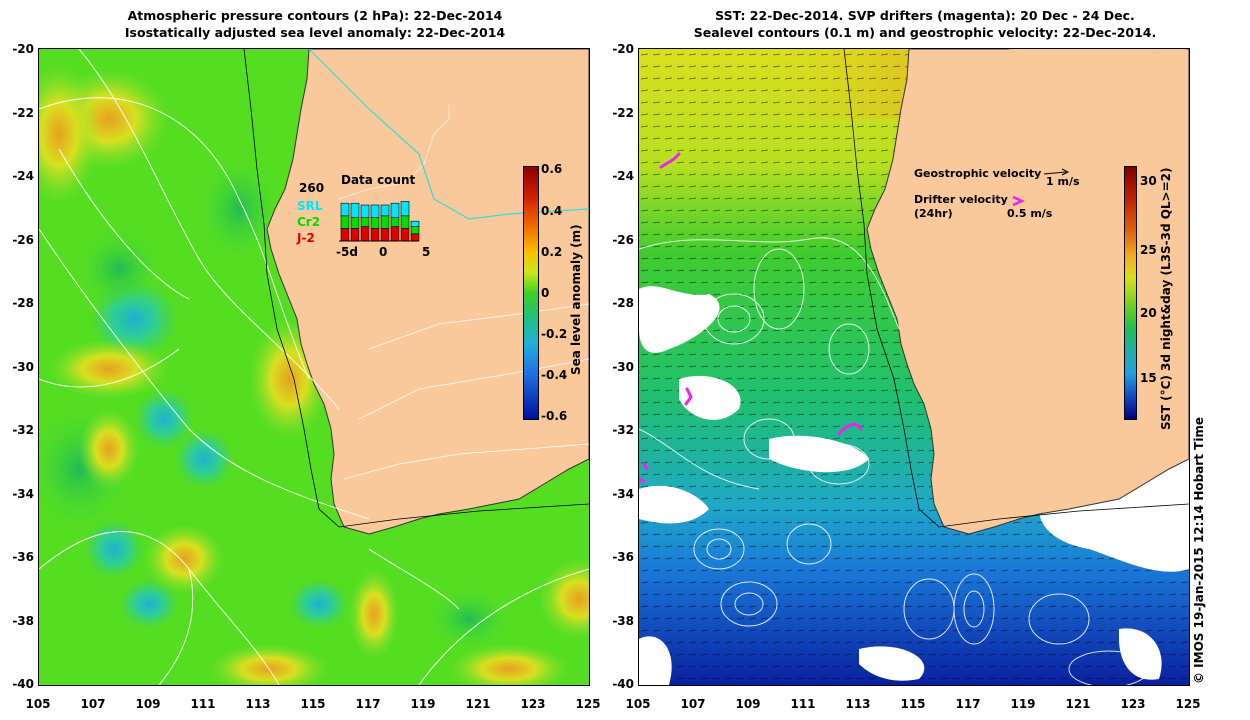  I want to click on inset-xtick-neg5: -5d, so click(347, 252).